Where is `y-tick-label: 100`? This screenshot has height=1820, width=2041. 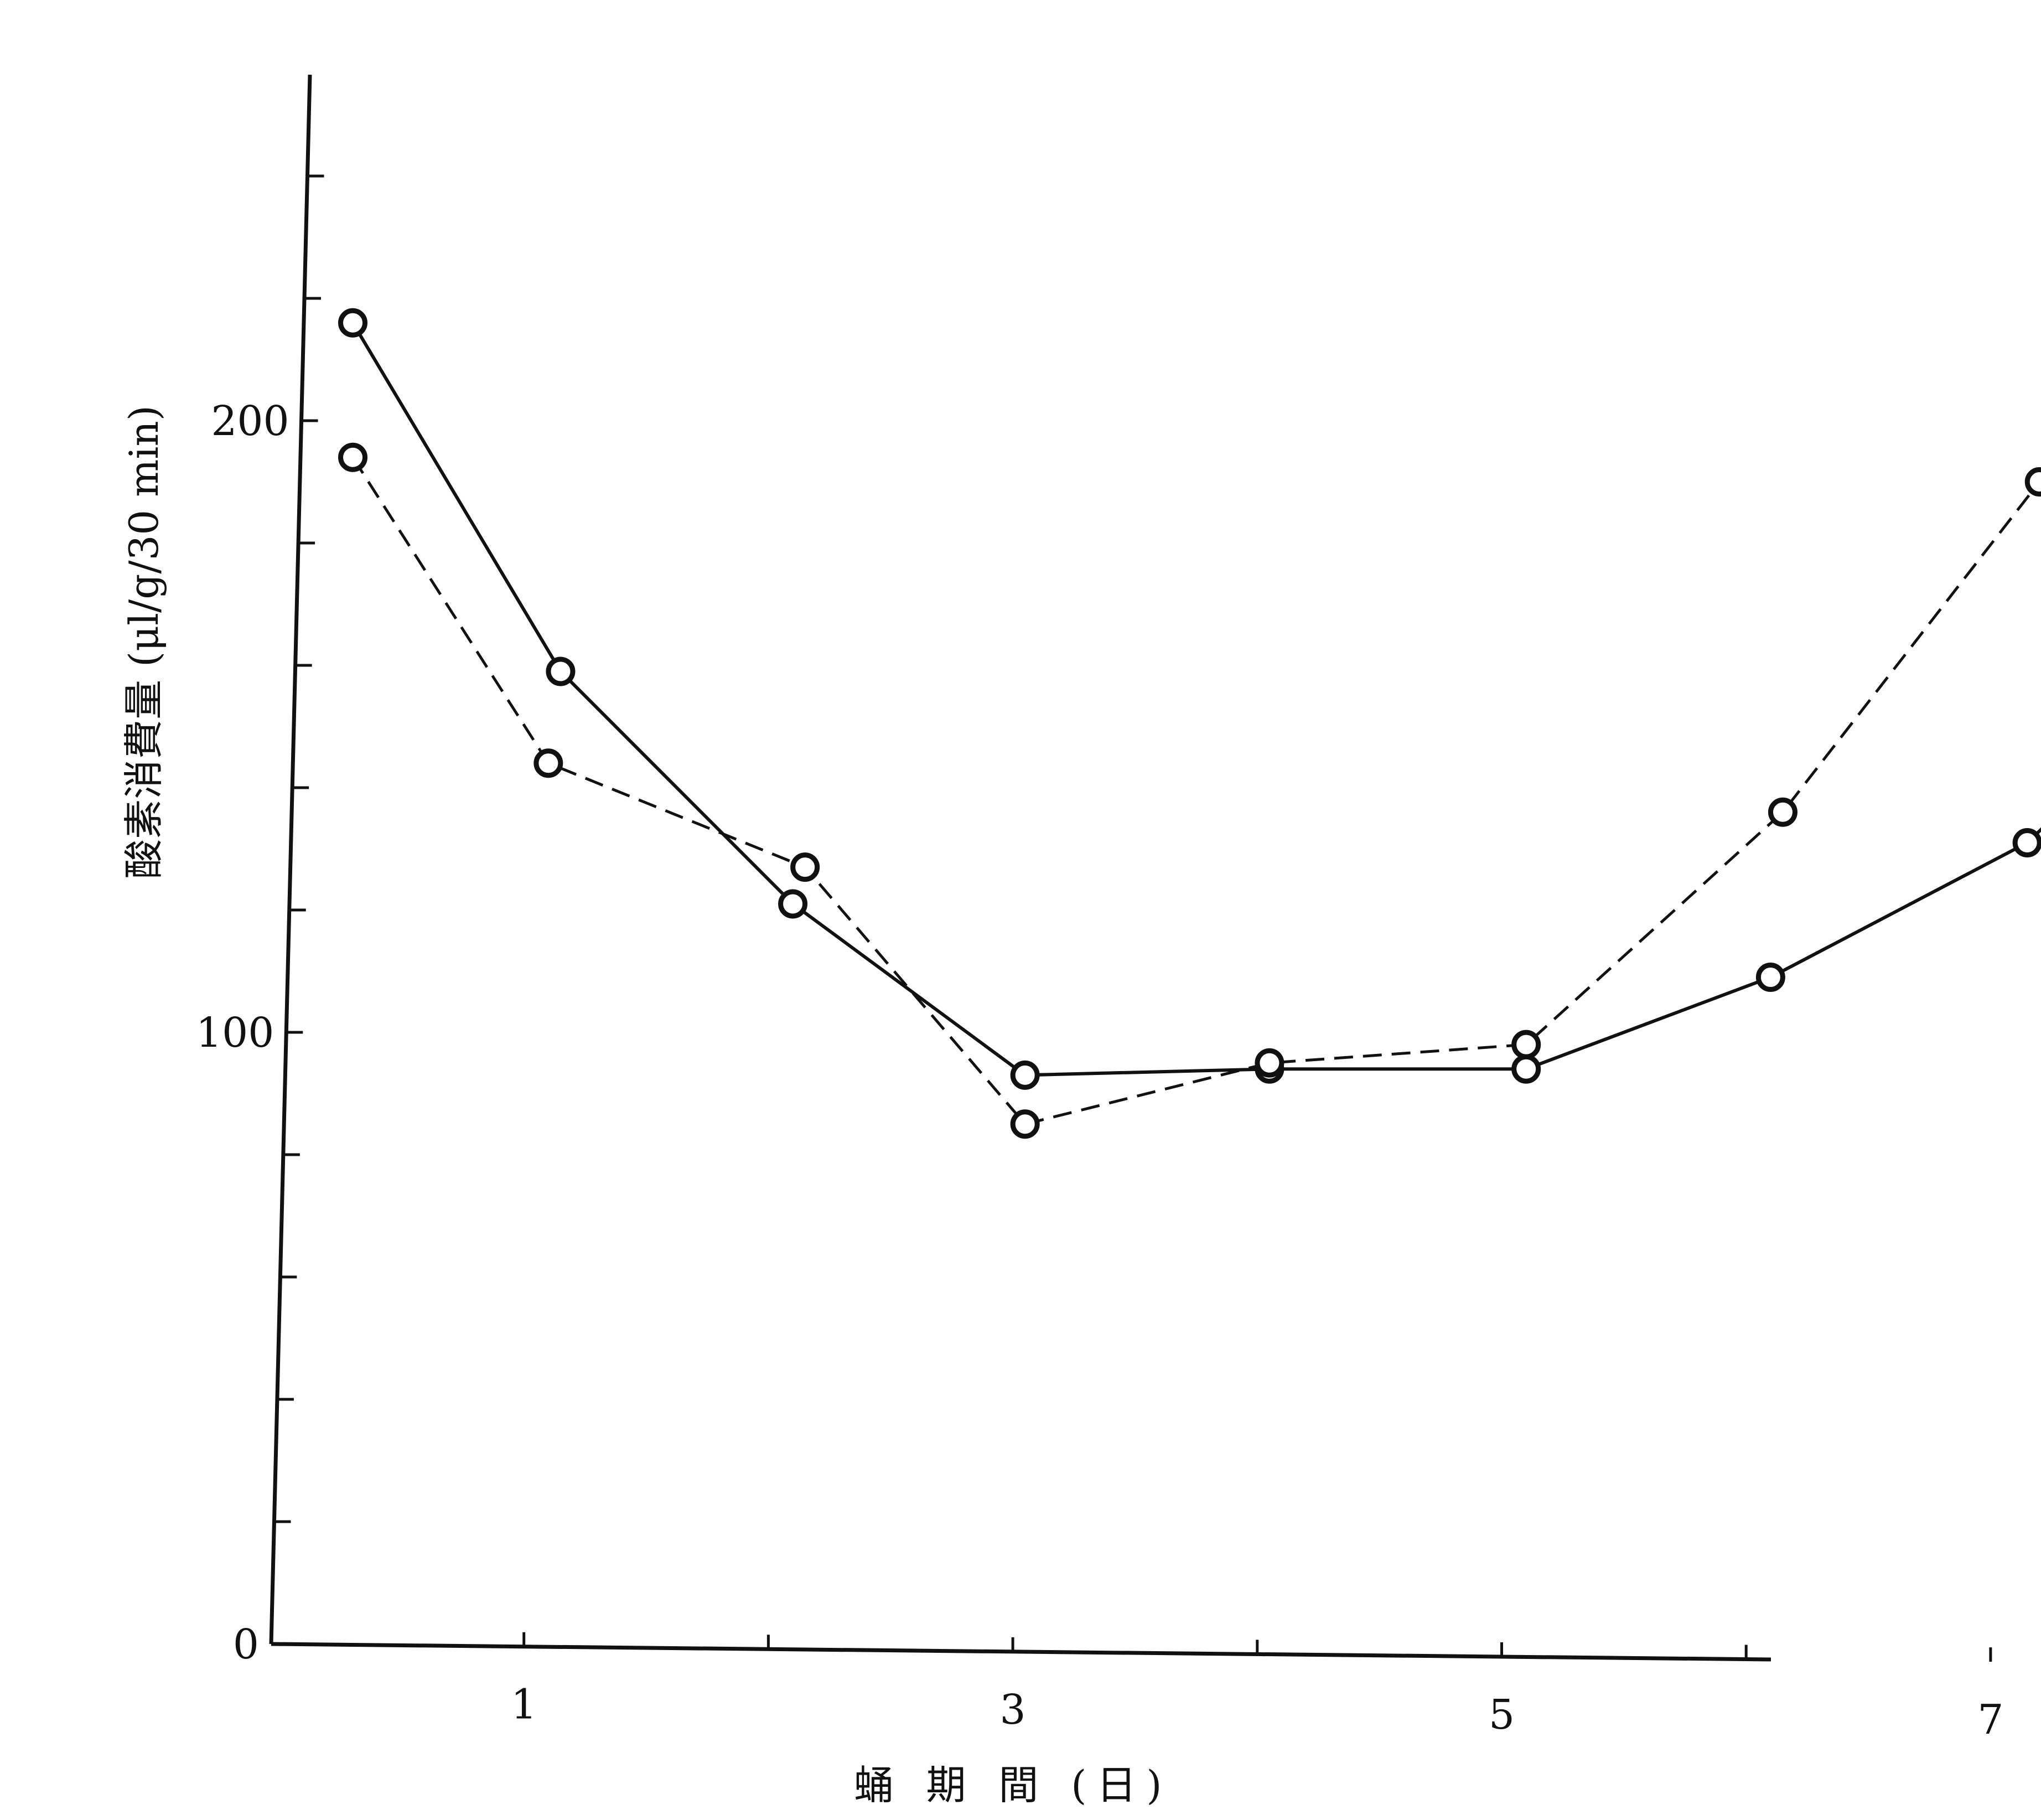
y-tick-label: 100 is located at coordinates (235, 1033).